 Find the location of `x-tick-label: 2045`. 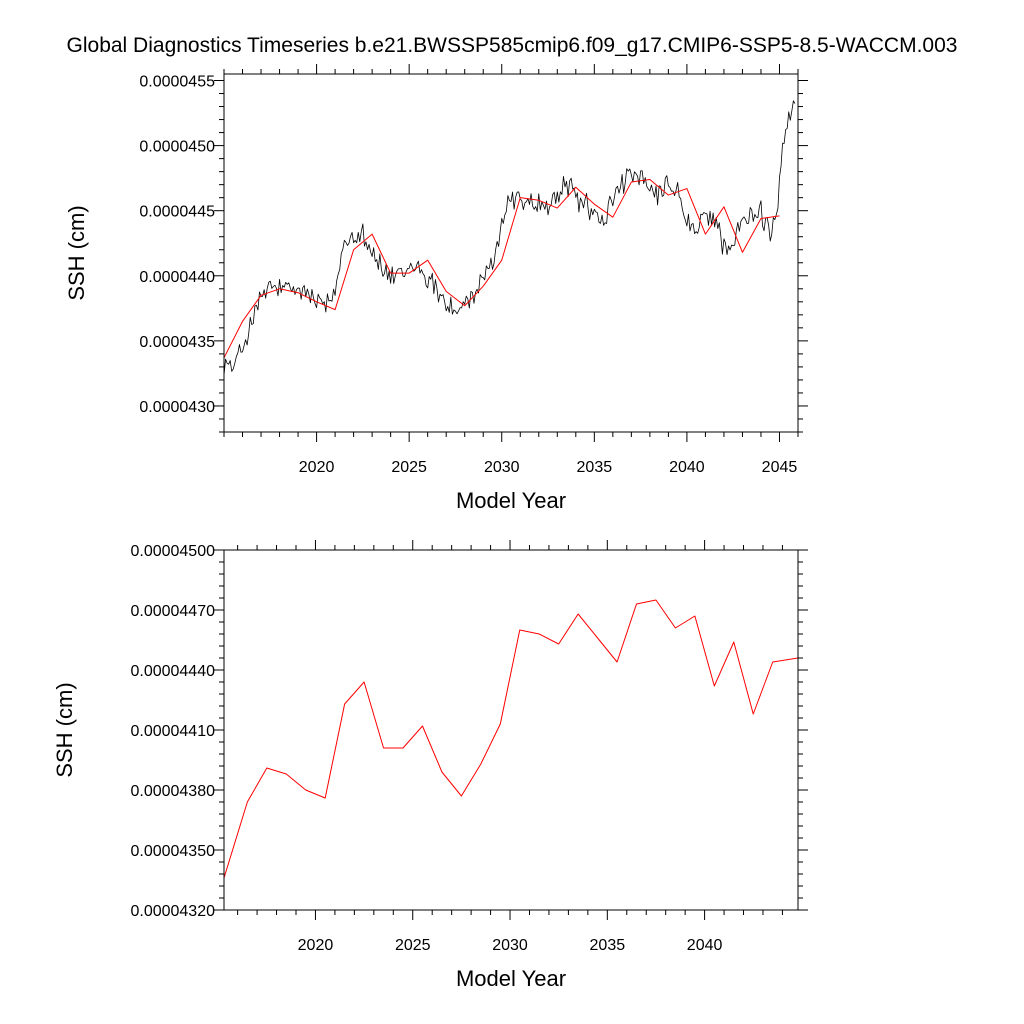

x-tick-label: 2045 is located at coordinates (780, 467).